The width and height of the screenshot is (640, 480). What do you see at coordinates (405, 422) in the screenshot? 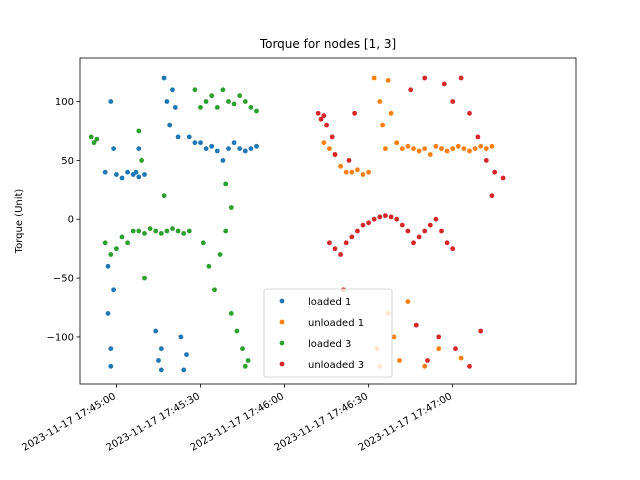
I see `x-tick-label-5: 2023-11-17 17:47:00` at bounding box center [405, 422].